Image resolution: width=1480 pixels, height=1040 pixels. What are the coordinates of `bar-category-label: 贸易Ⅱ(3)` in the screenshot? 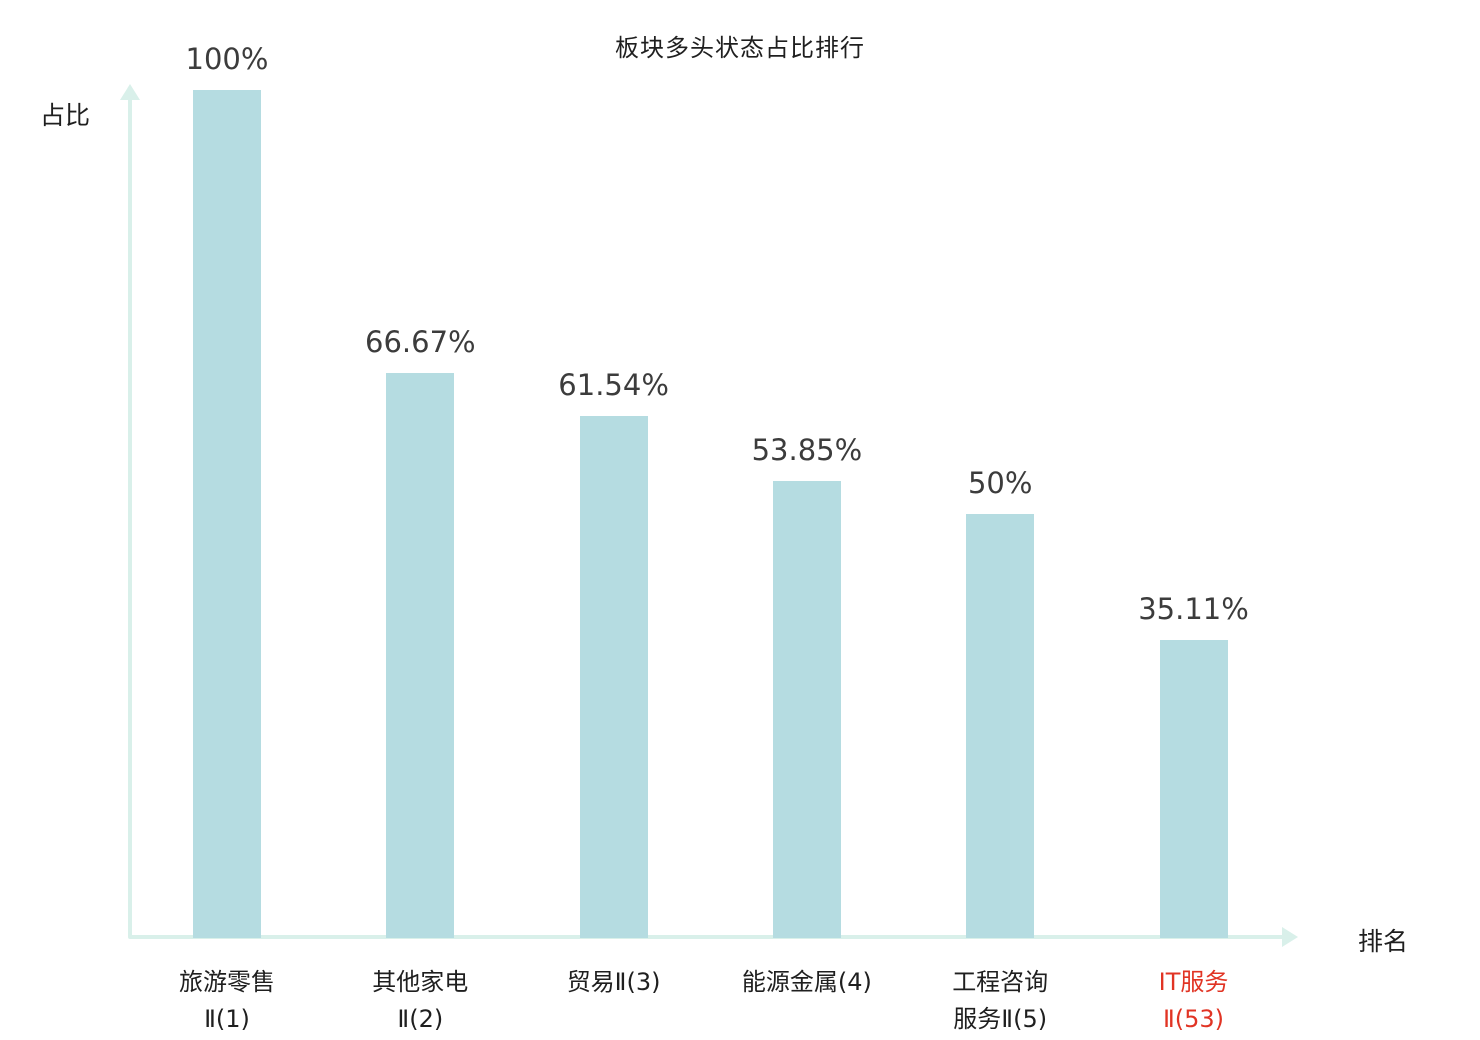 It's located at (613, 982).